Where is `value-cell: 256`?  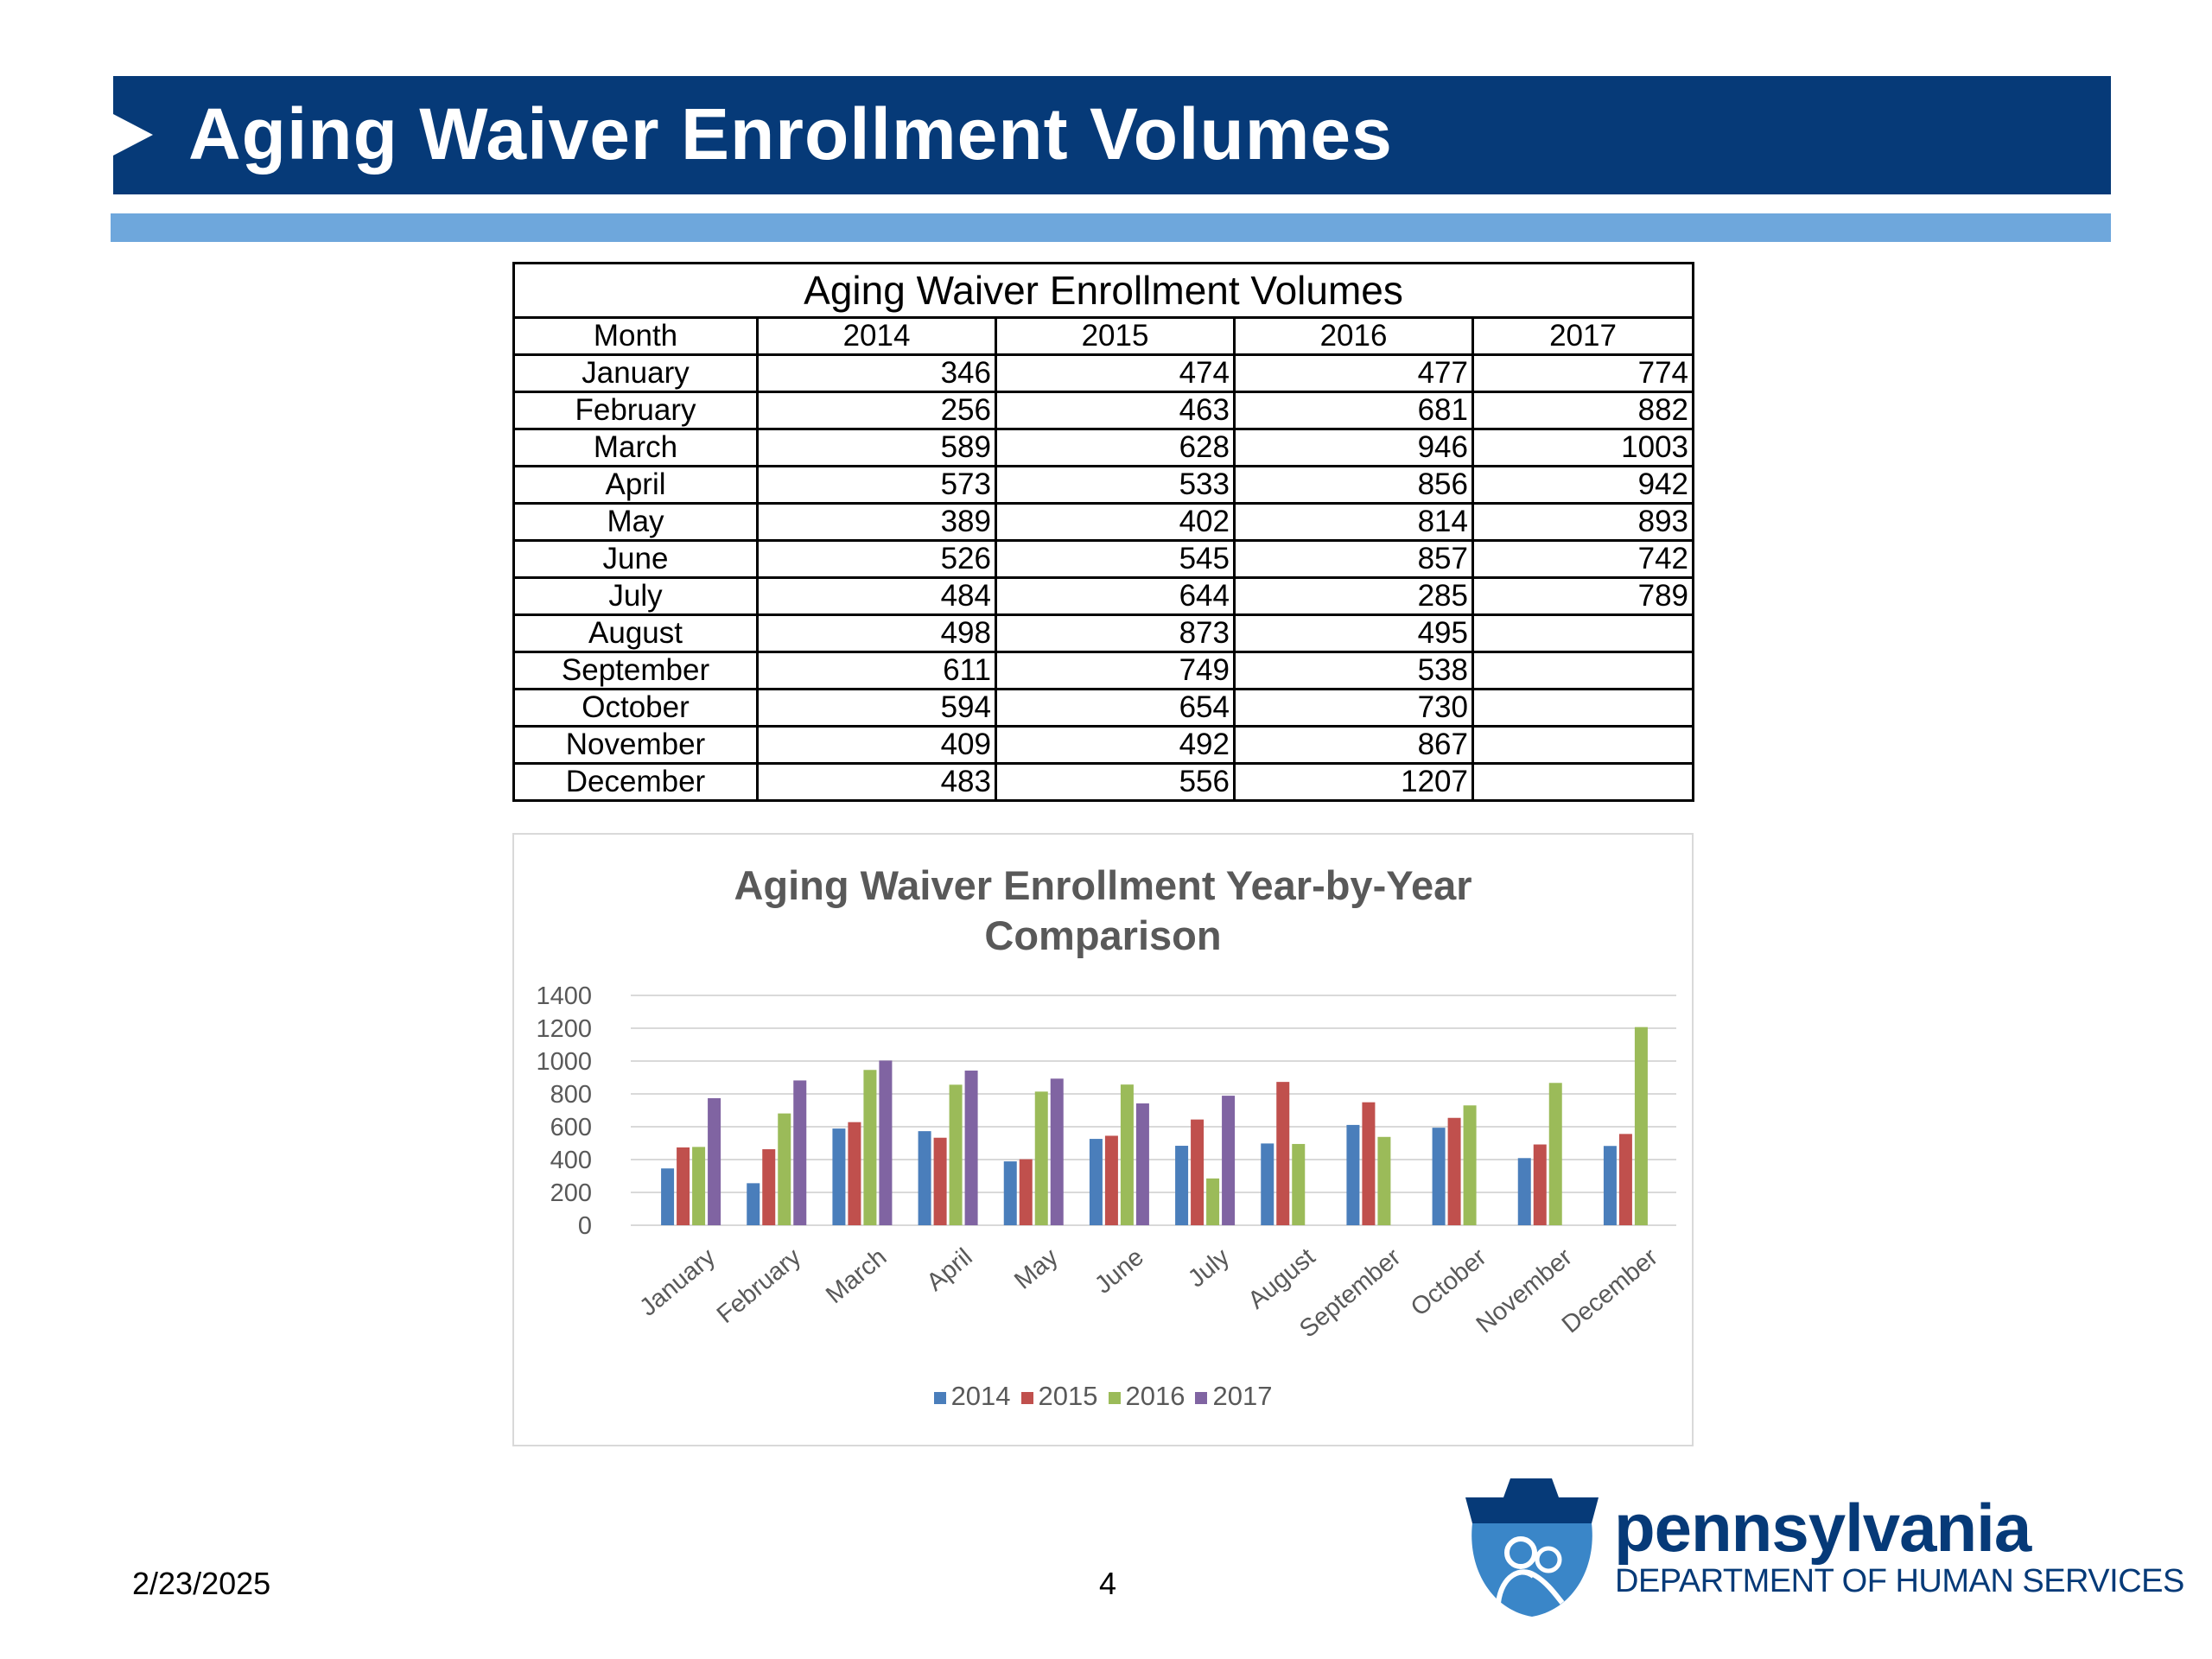
value-cell: 256 is located at coordinates (876, 410).